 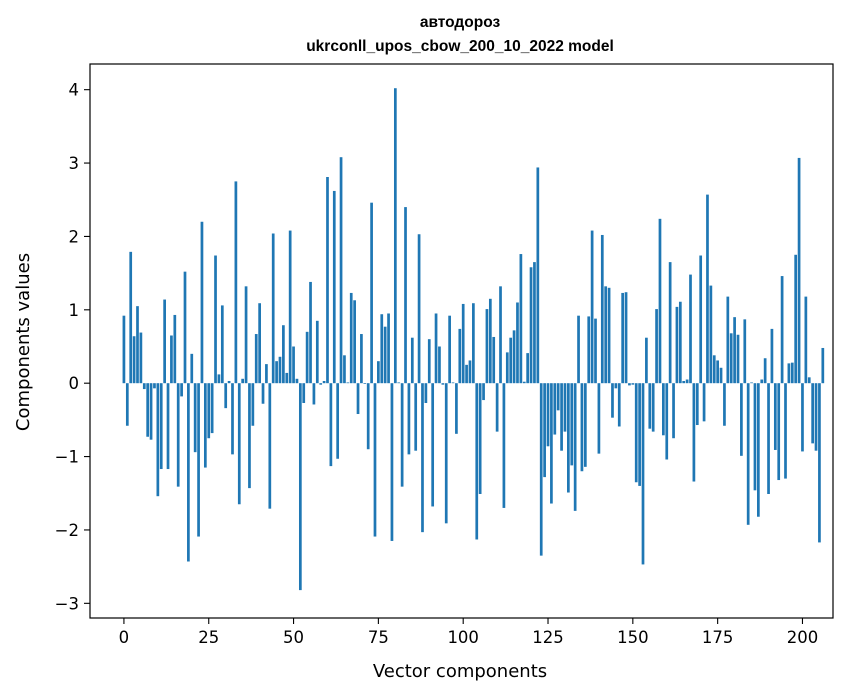 What do you see at coordinates (74, 163) in the screenshot?
I see `y-tick-label: 3` at bounding box center [74, 163].